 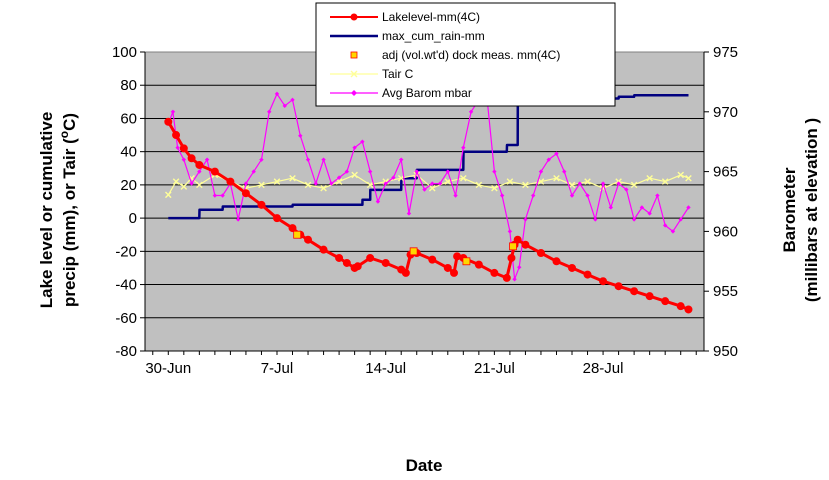 I want to click on left-axis: 100 80 60 40 20 0 -20 -40 -60 -80, so click(x=129, y=202).